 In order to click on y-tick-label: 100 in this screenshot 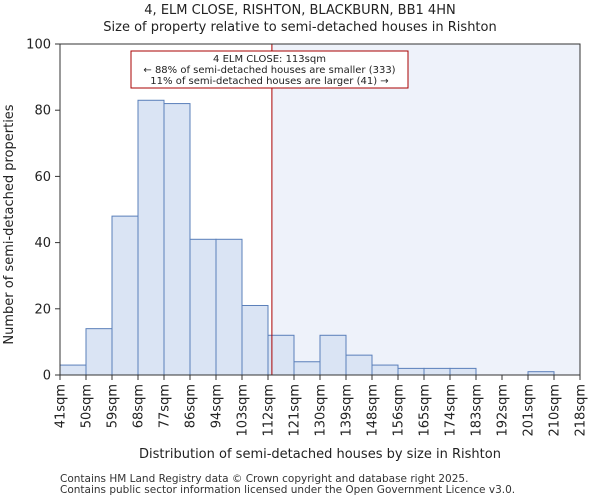, I will do `click(38, 45)`.